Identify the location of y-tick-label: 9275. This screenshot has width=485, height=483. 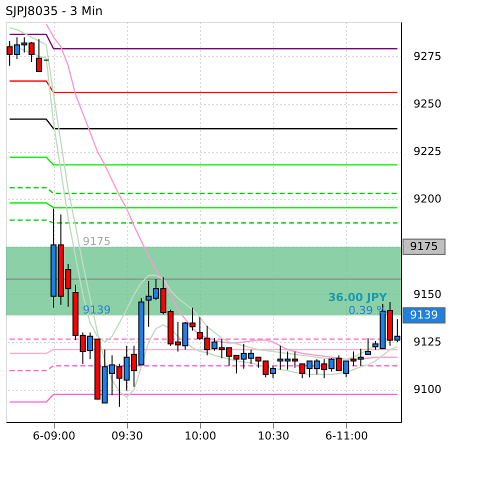
(428, 56).